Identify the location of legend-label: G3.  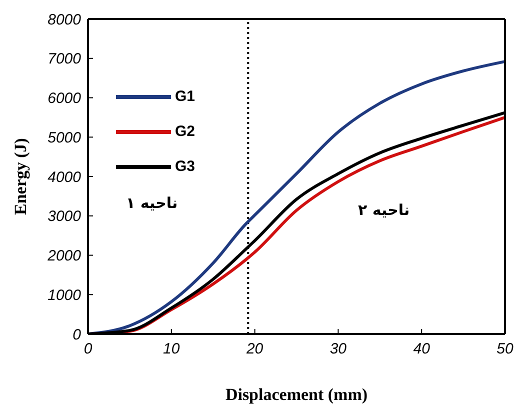
(185, 166).